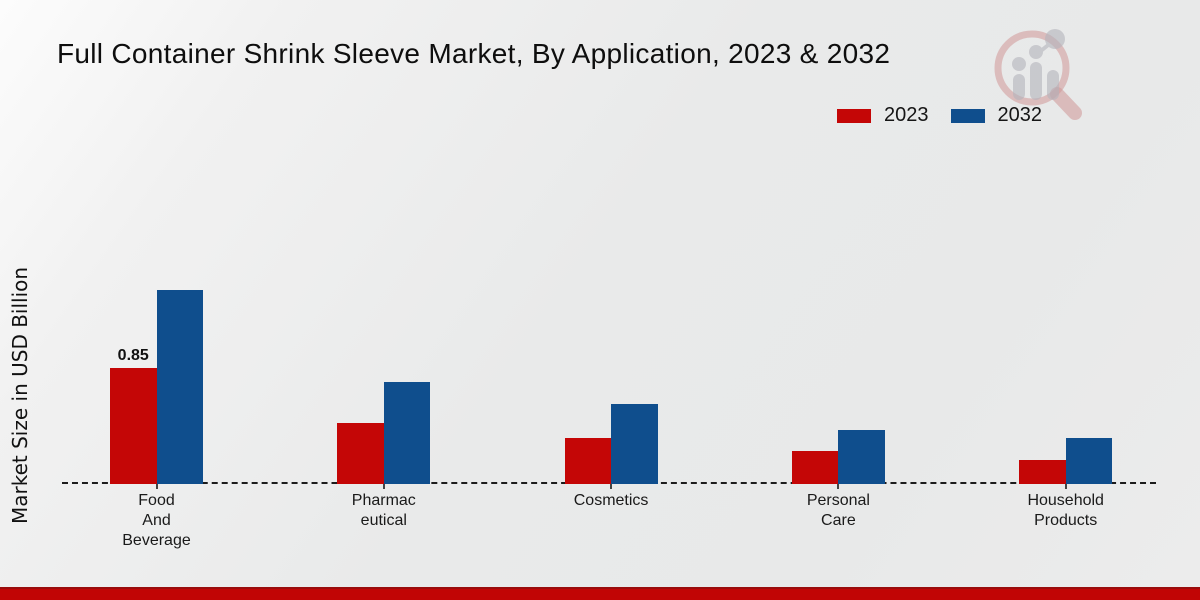 The image size is (1200, 600). I want to click on x-tick-label-personal-care: Personal Care, so click(838, 511).